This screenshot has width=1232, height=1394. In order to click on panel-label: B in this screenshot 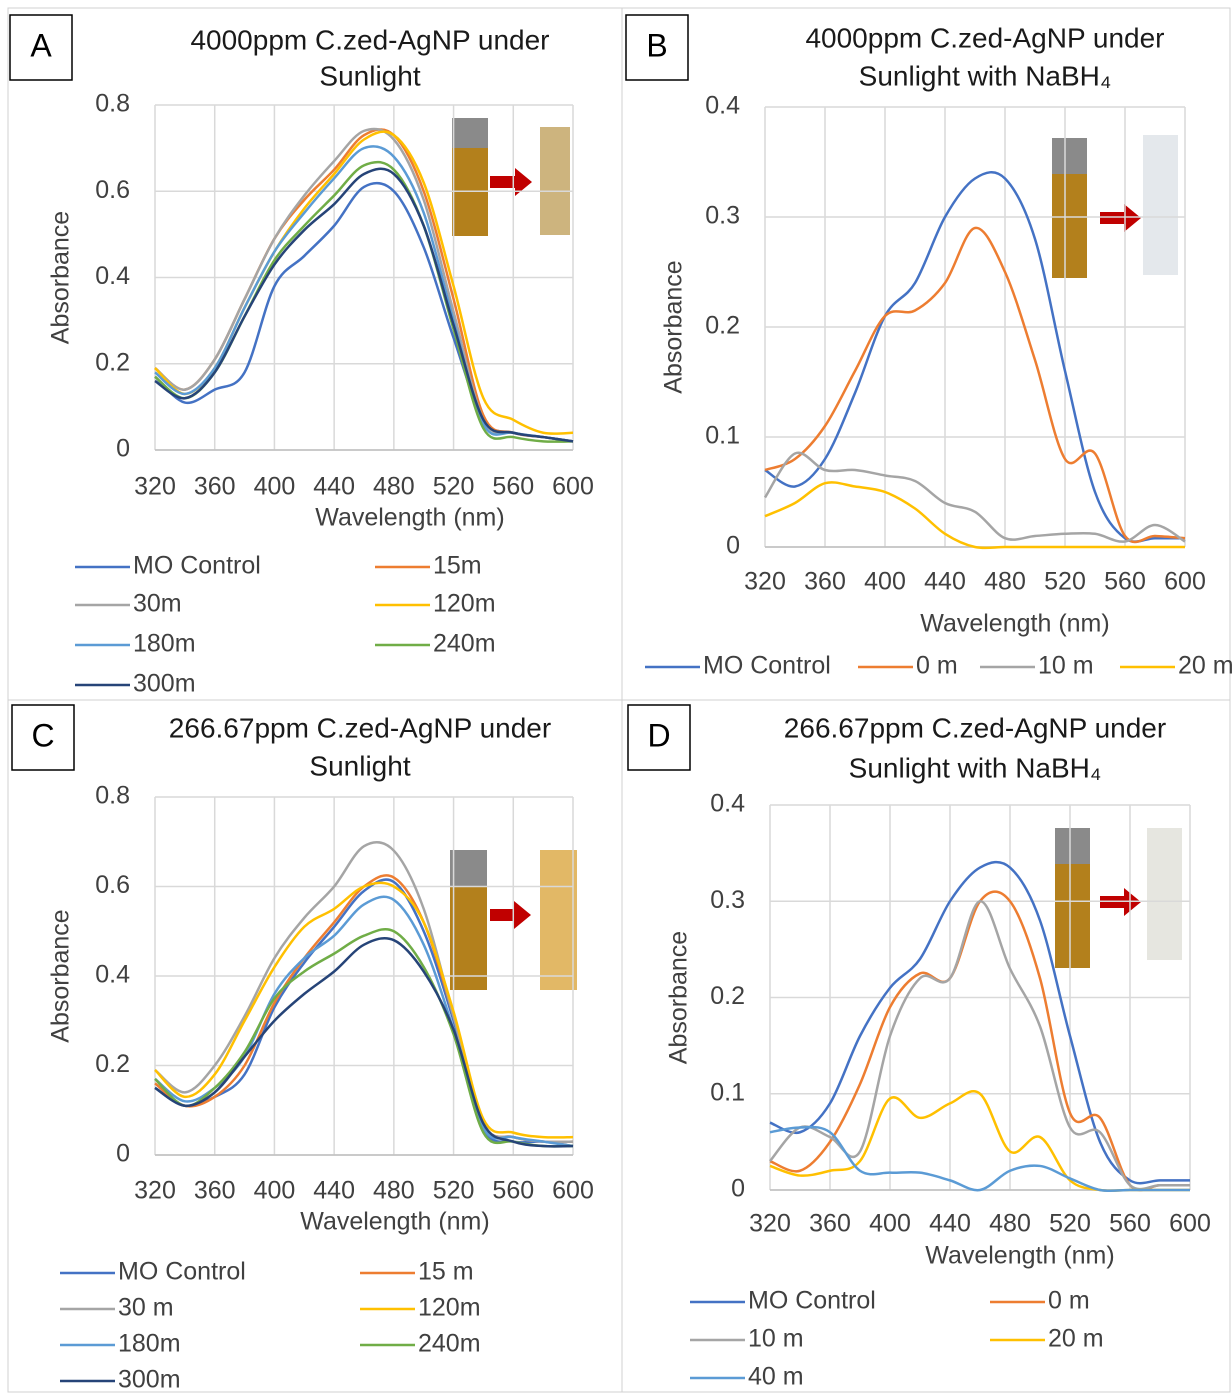, I will do `click(656, 45)`.